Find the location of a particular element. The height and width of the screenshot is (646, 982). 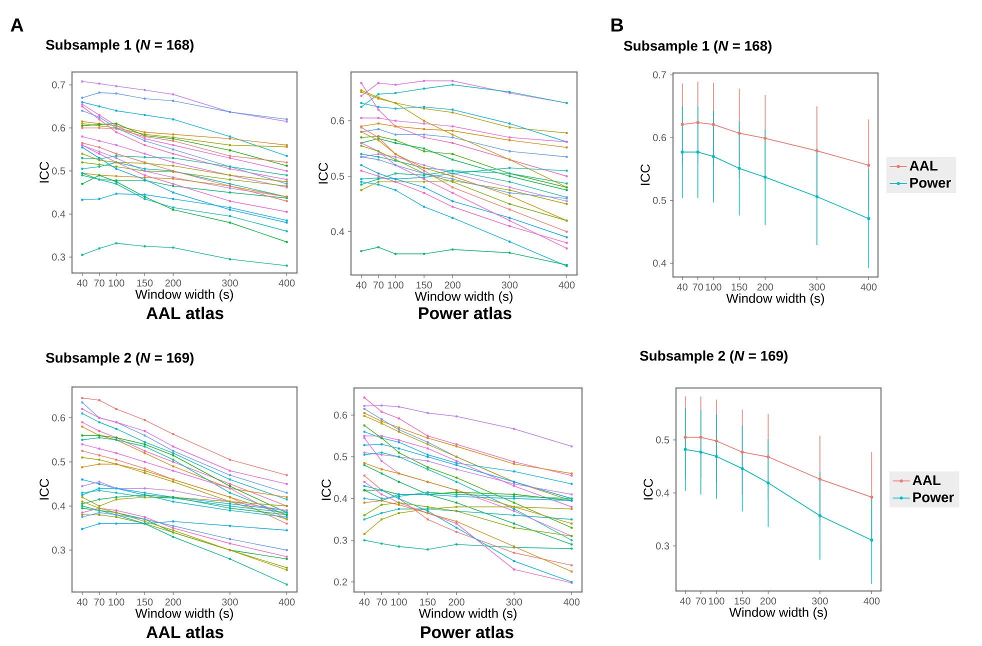

text: B is located at coordinates (617, 25).